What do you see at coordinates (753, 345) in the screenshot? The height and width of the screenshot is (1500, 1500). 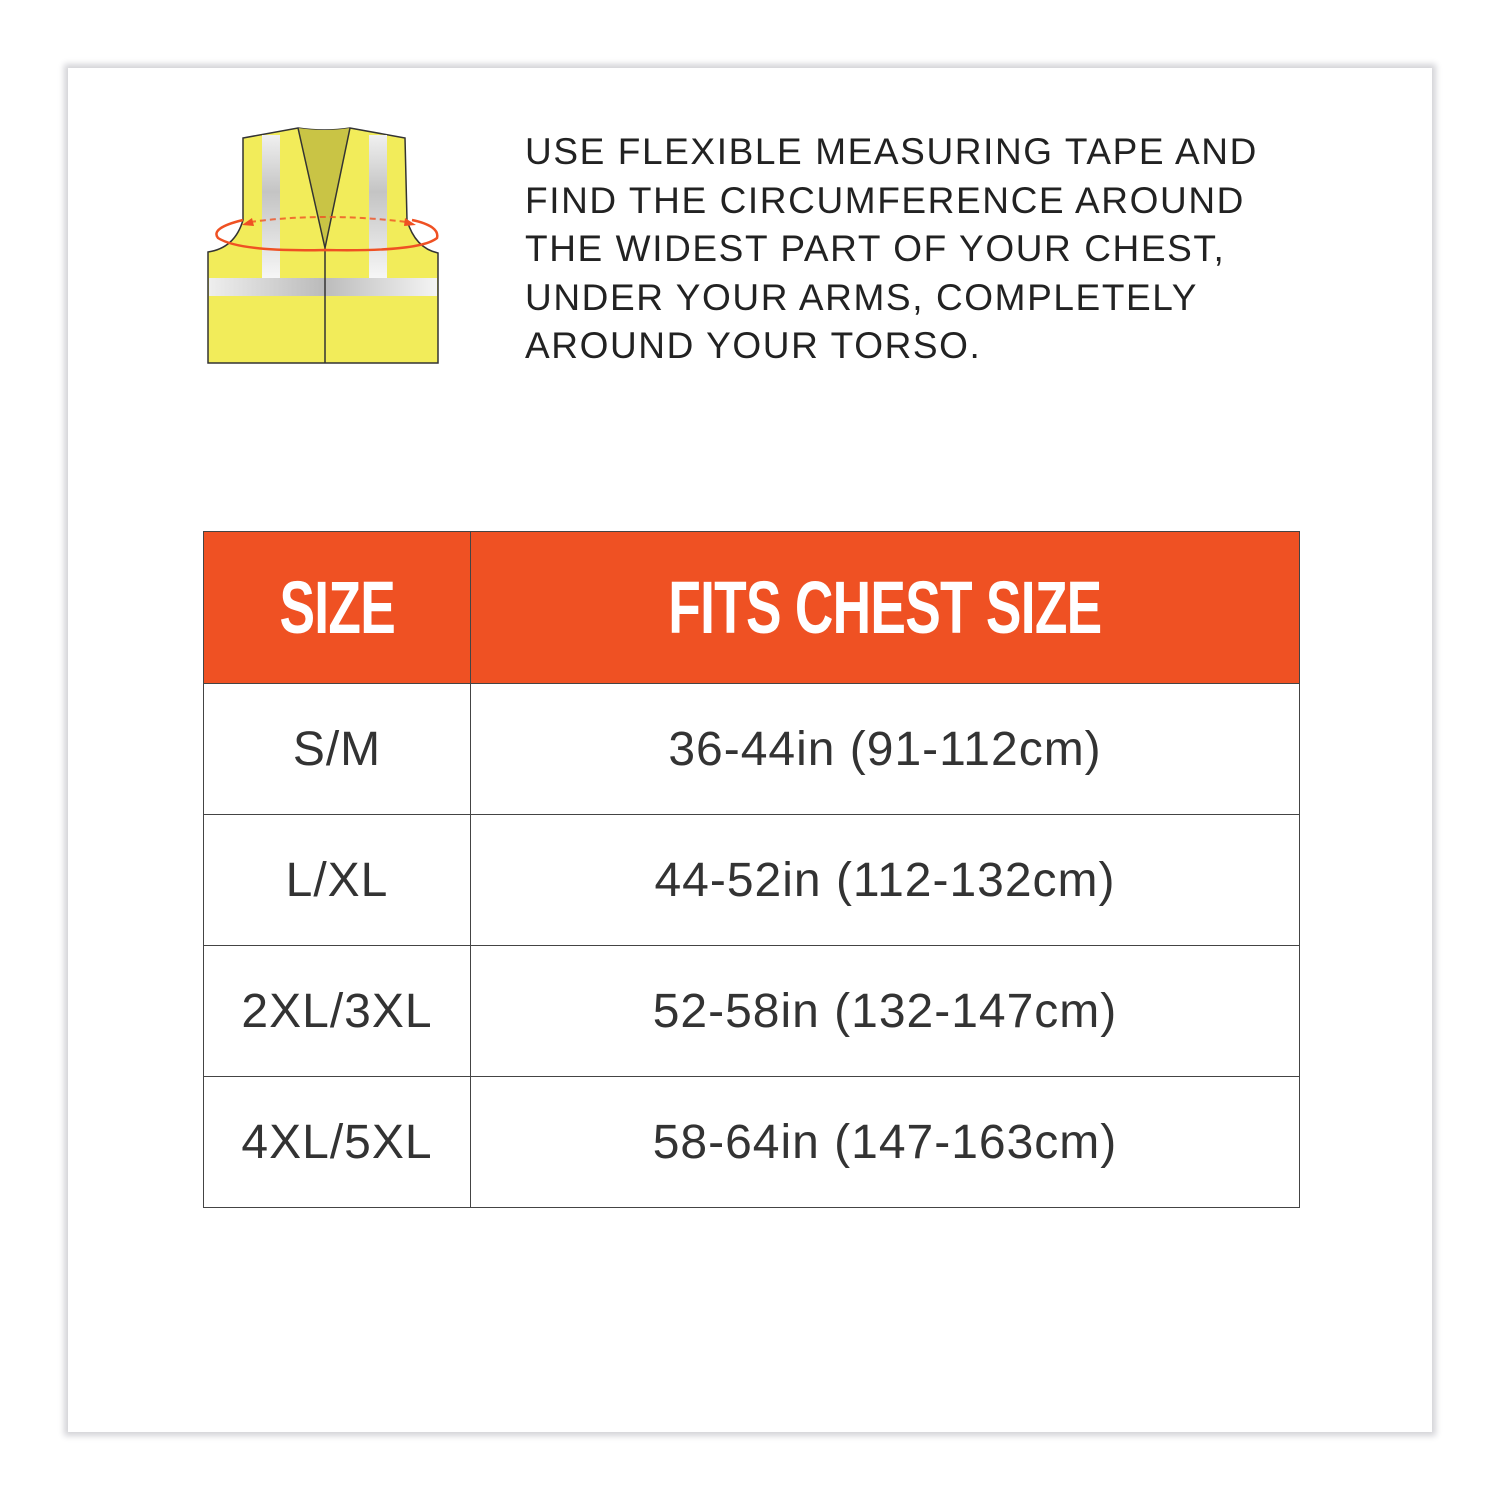 I see `instruction-line: AROUND YOUR TORSO.` at bounding box center [753, 345].